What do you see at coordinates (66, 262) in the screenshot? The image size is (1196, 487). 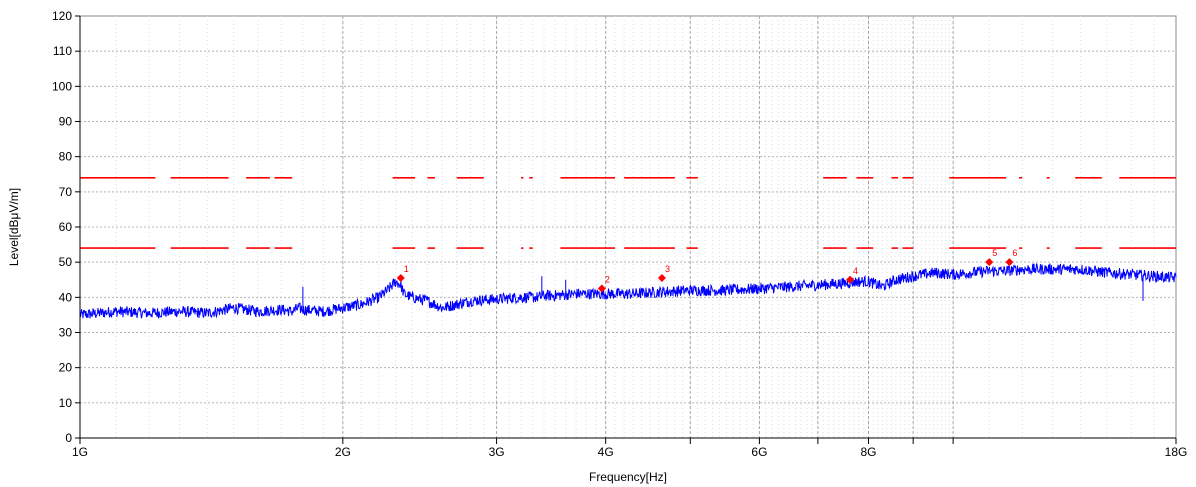 I see `y-tick-label: 50` at bounding box center [66, 262].